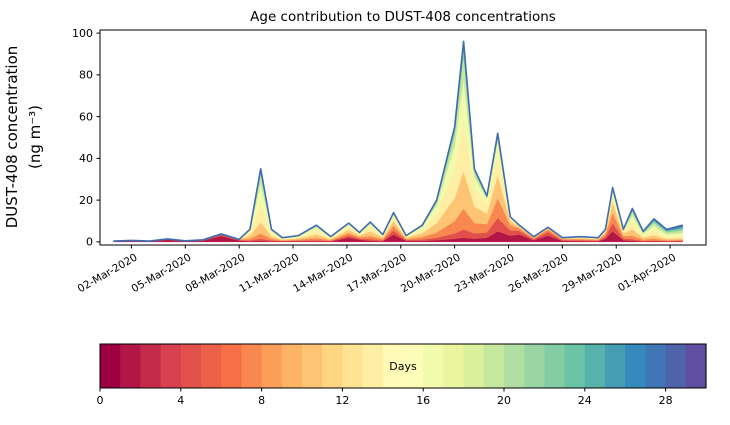  Describe the element at coordinates (108, 273) in the screenshot. I see `x-tick-label: 02-Mar-2020` at that location.